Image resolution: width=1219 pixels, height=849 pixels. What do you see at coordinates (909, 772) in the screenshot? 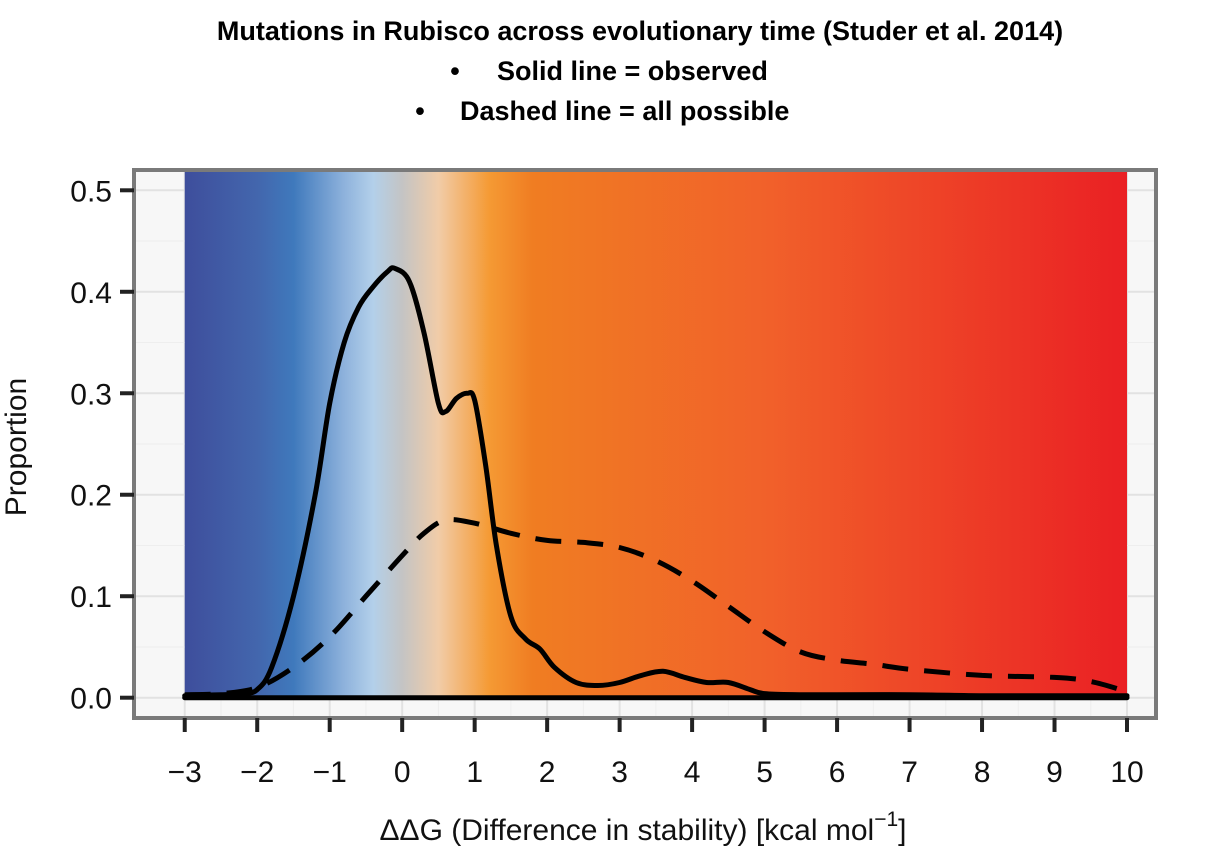
I see `x-tick-label: 7` at bounding box center [909, 772].